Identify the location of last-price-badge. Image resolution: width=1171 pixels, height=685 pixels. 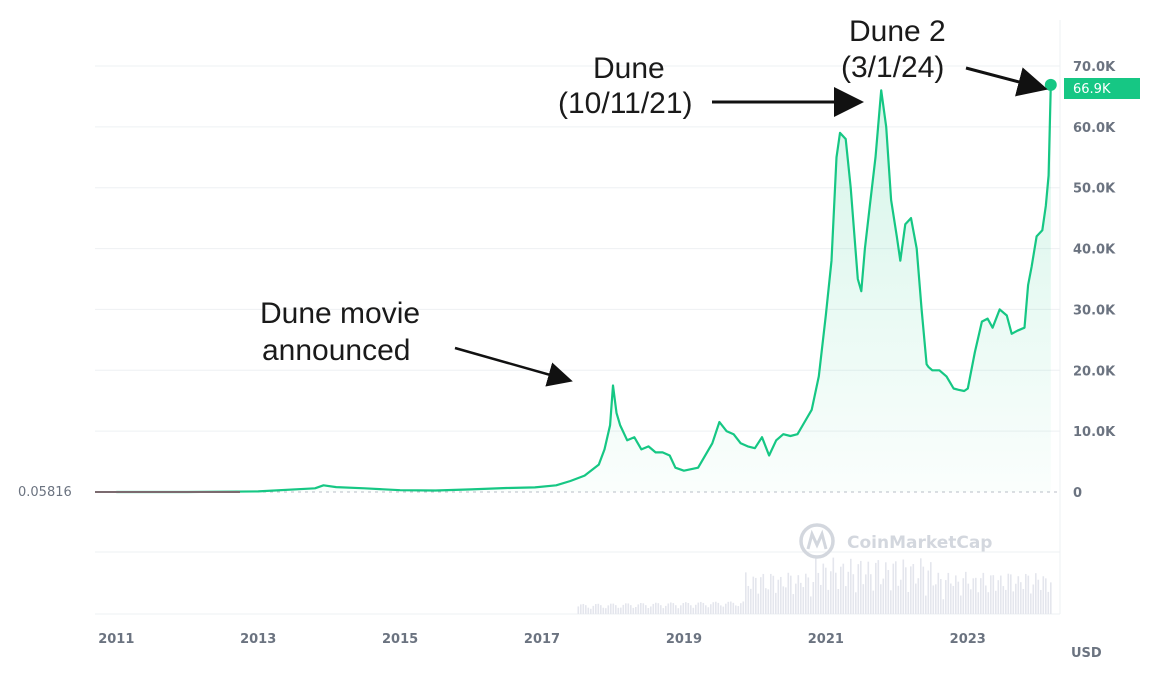
(1102, 88).